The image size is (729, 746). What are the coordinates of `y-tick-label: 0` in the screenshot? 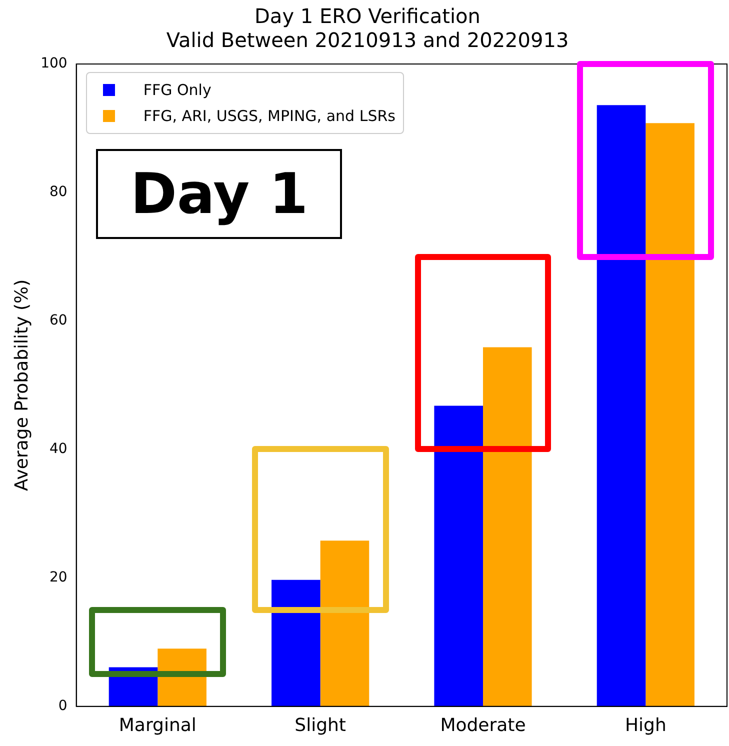 It's located at (63, 706).